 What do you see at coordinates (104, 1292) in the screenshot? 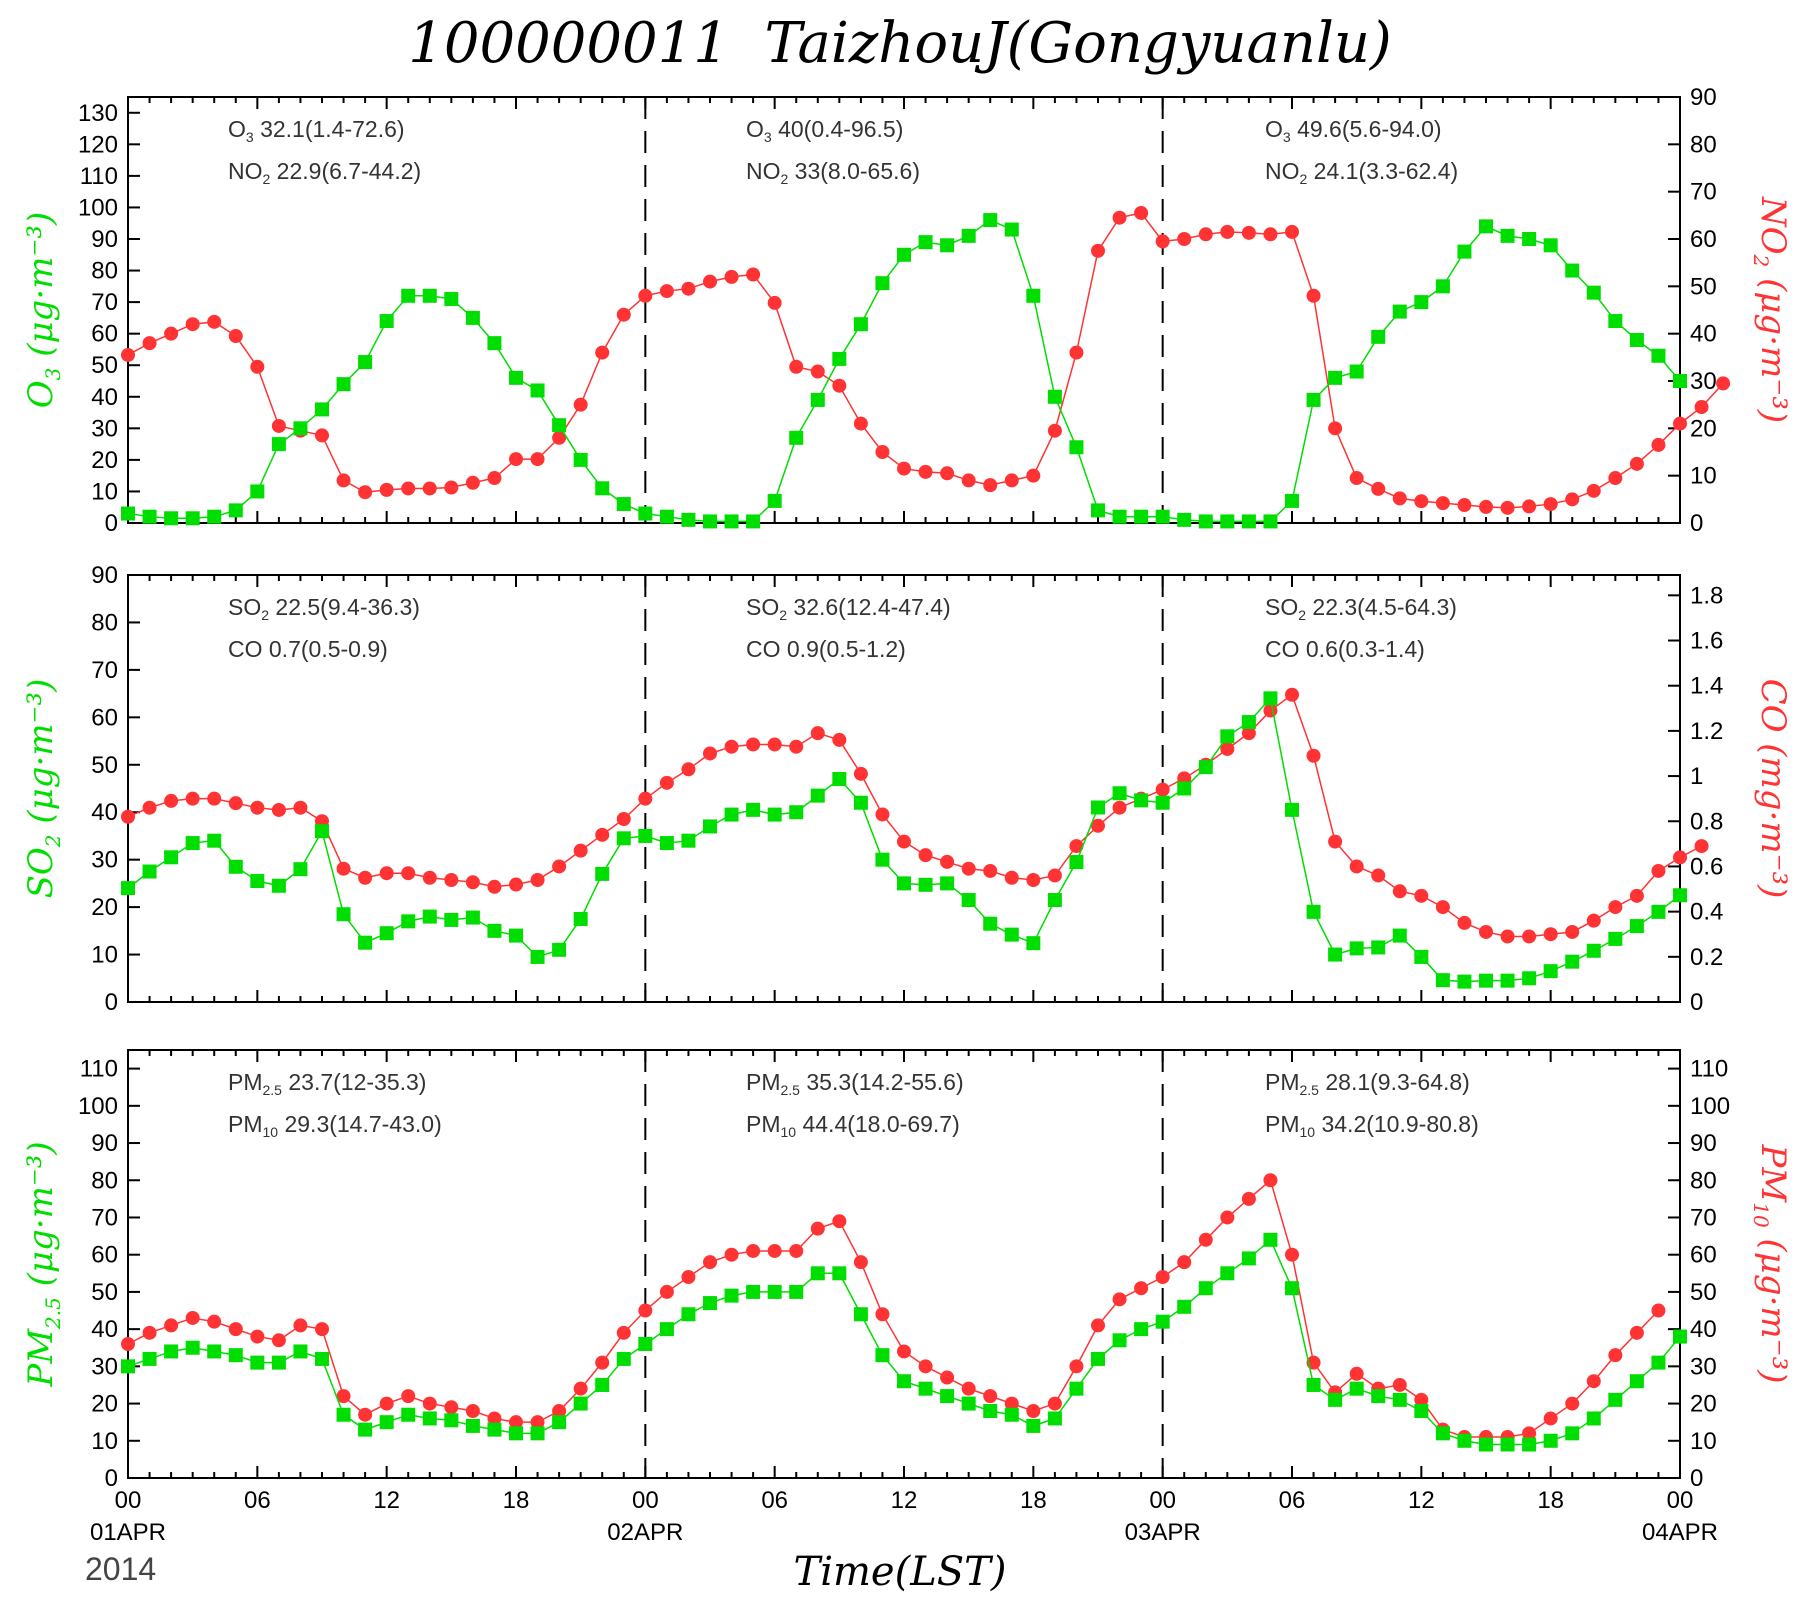
I see `left-y-tick-label: 50` at bounding box center [104, 1292].